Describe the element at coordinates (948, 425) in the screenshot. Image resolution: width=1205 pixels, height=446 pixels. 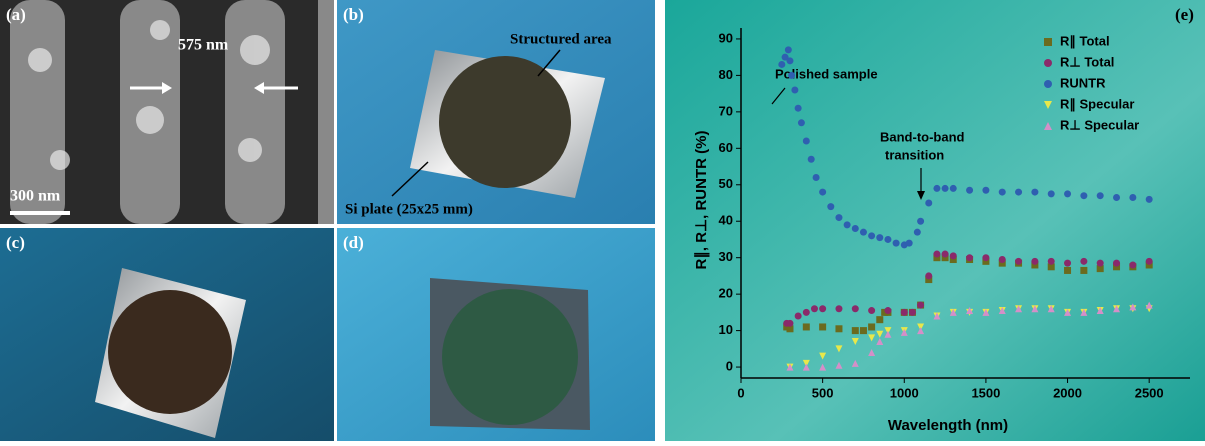
I see `x-axis-label: Wavelength (nm)` at that location.